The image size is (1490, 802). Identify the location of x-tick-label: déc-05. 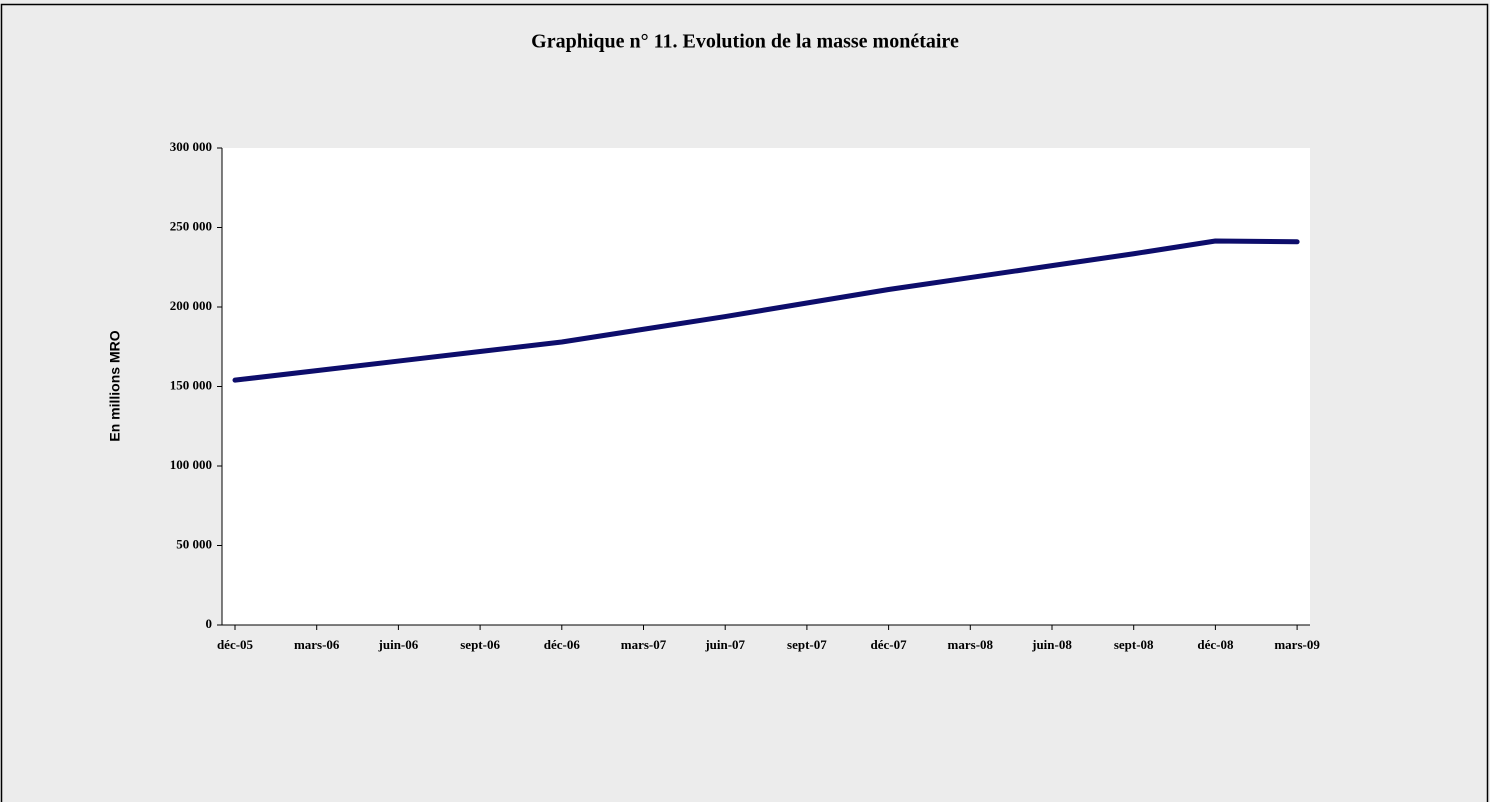
(235, 644).